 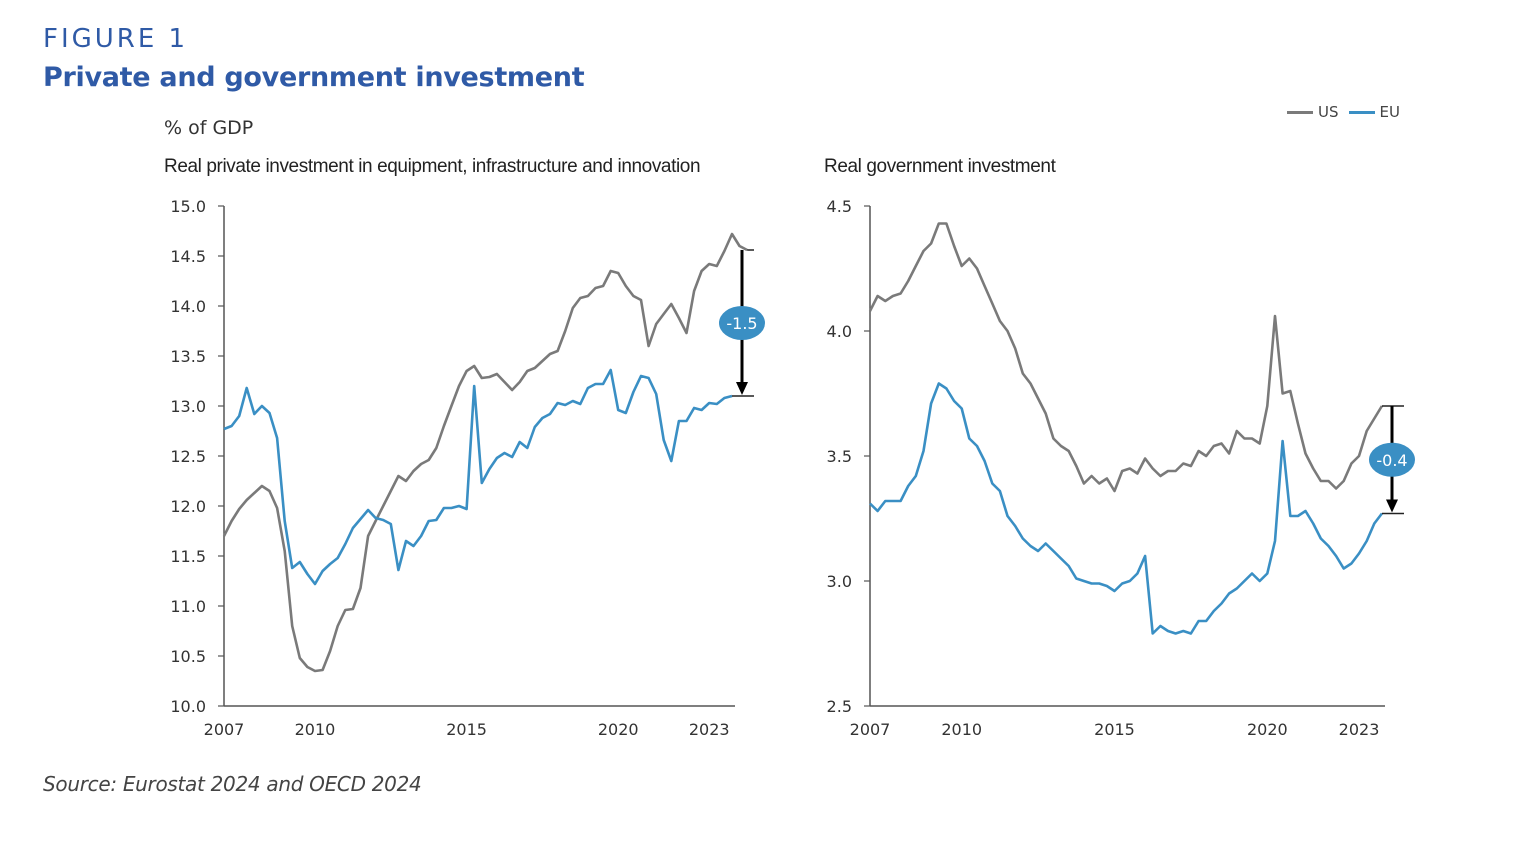 I want to click on left-y-tick-label: 12.5, so click(x=188, y=456).